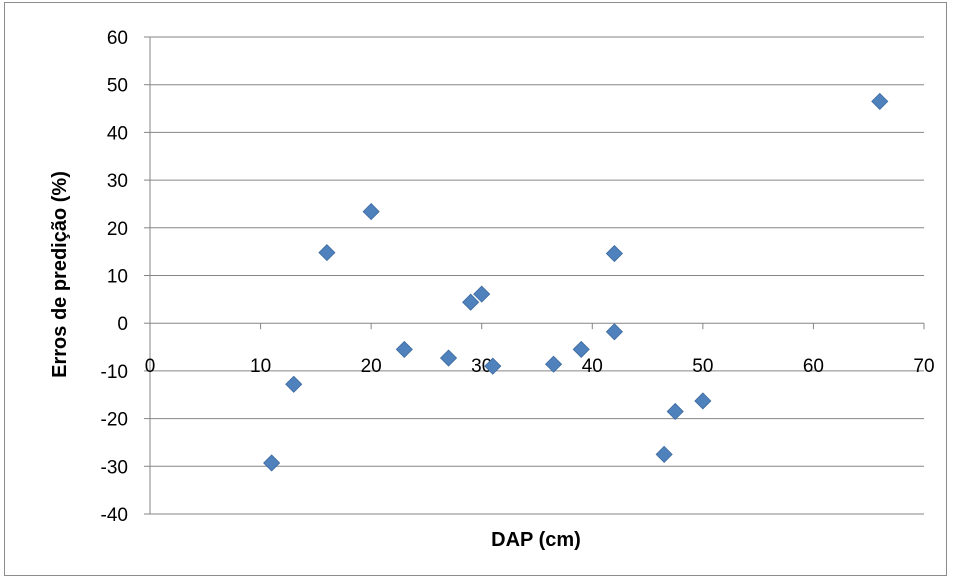 This screenshot has width=953, height=580. What do you see at coordinates (117, 86) in the screenshot?
I see `y-tick-label: 50` at bounding box center [117, 86].